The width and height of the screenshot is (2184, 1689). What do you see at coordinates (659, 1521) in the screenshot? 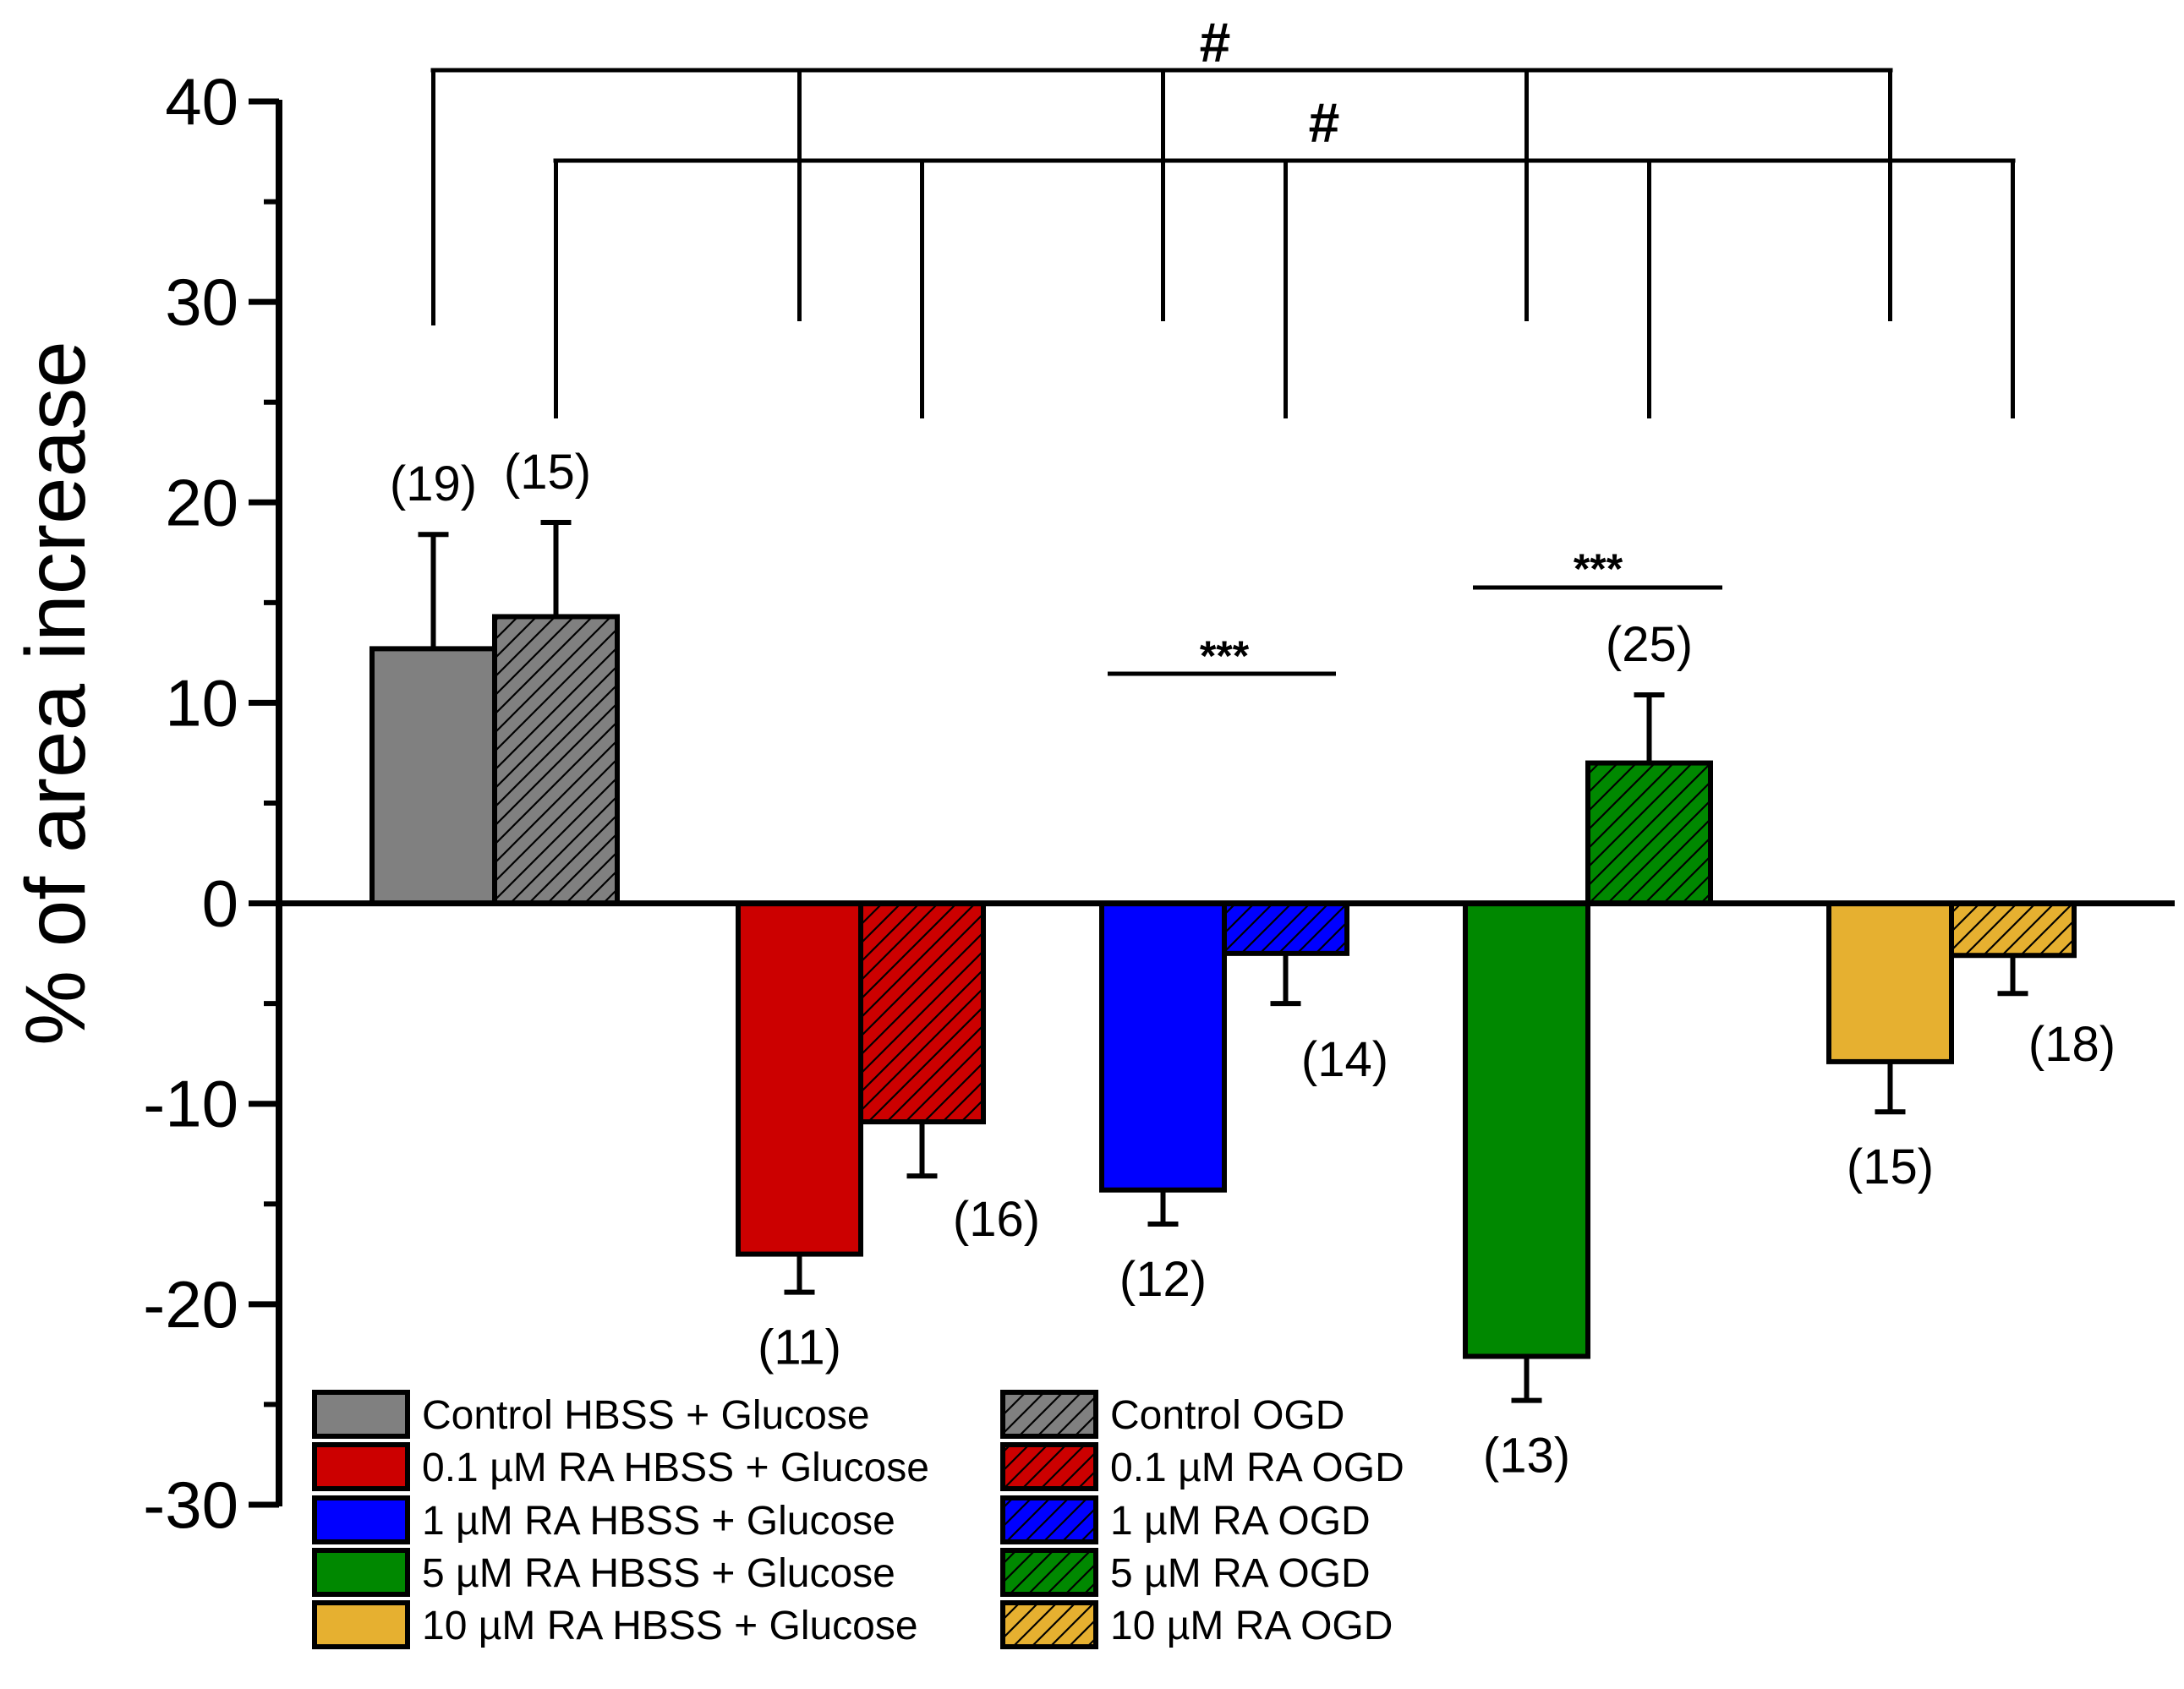
I see `legend-entry: 1 µM RA HBSS + Glucose` at bounding box center [659, 1521].